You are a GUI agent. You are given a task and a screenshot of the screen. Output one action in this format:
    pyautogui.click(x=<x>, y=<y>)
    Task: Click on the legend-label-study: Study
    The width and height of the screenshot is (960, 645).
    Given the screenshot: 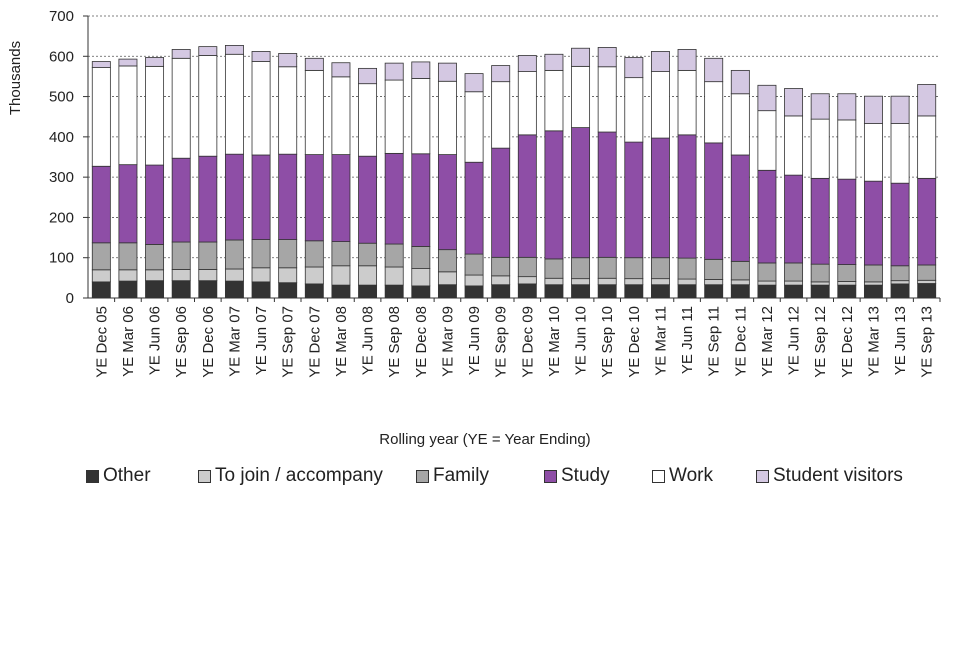 What is the action you would take?
    pyautogui.click(x=585, y=475)
    